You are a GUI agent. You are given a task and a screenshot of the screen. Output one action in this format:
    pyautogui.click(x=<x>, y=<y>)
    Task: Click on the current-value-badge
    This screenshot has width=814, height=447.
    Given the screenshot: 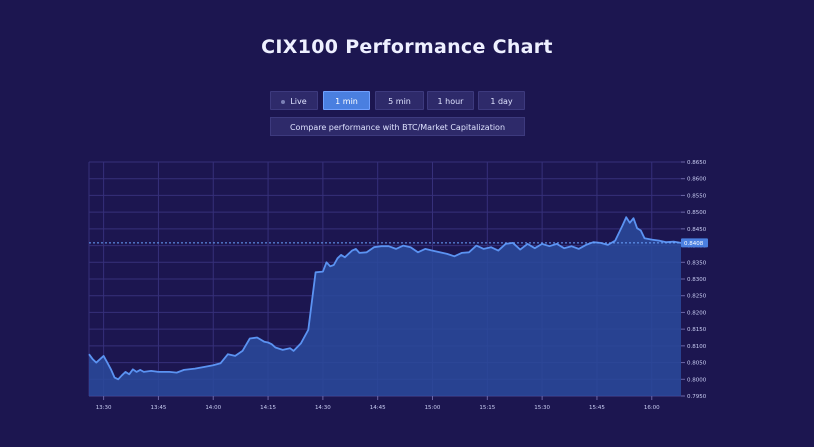 What is the action you would take?
    pyautogui.click(x=694, y=243)
    